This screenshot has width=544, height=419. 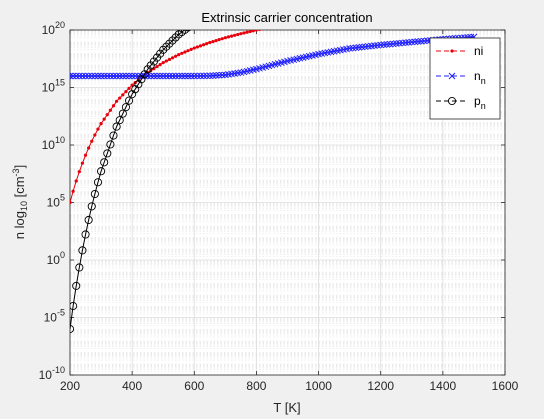 What do you see at coordinates (380, 386) in the screenshot?
I see `x-tick-label: 1200` at bounding box center [380, 386].